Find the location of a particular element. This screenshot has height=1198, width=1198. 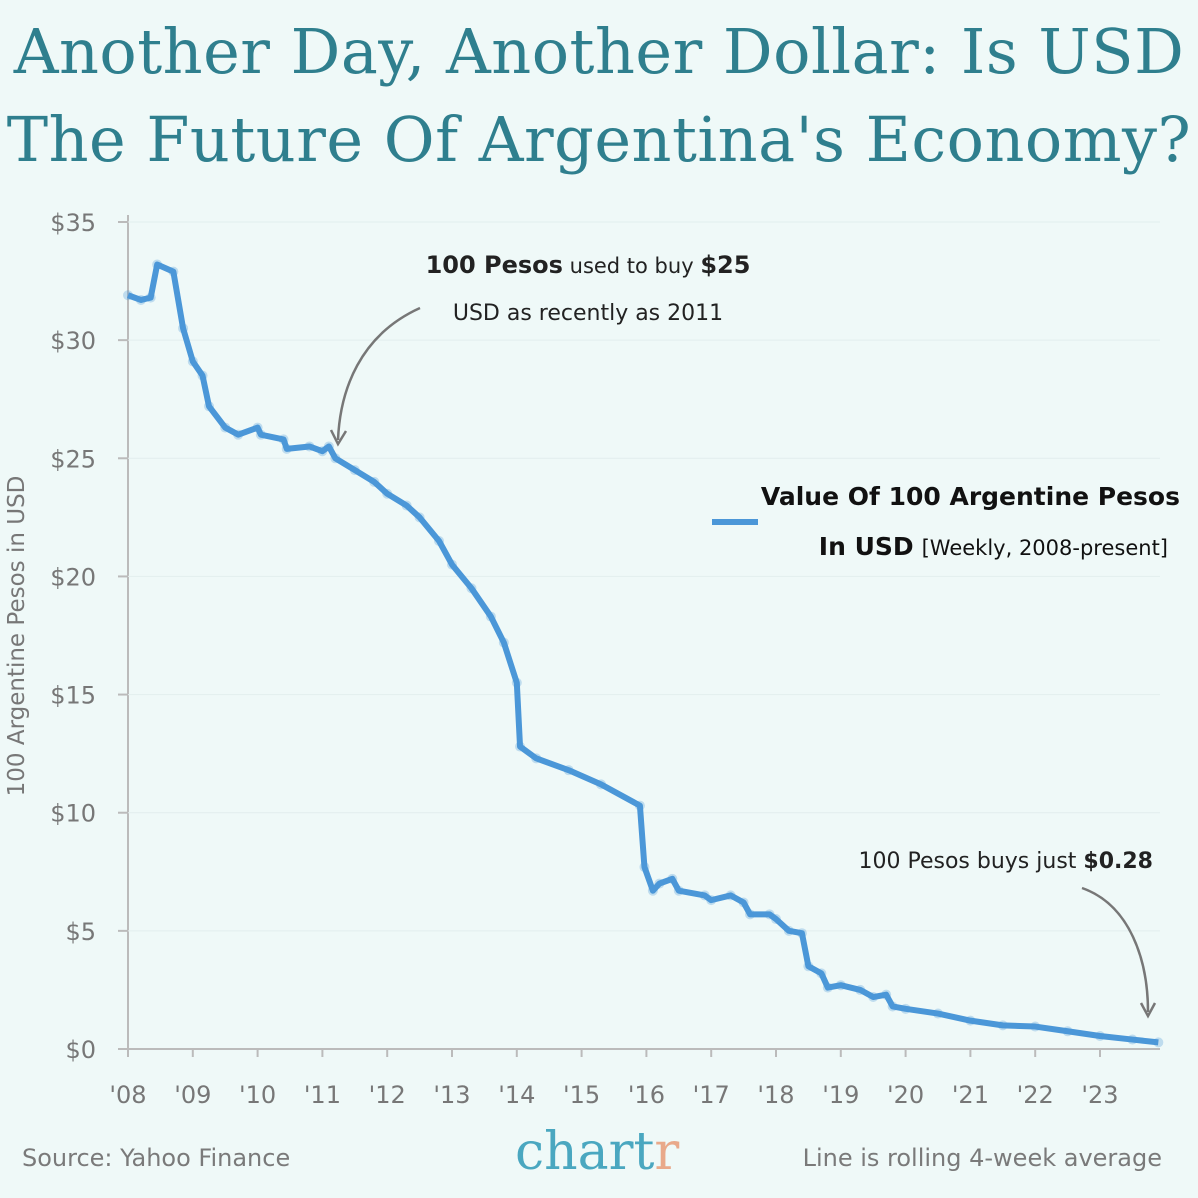

svg-text: In USD [Weekly, 2008-present] is located at coordinates (993, 546).